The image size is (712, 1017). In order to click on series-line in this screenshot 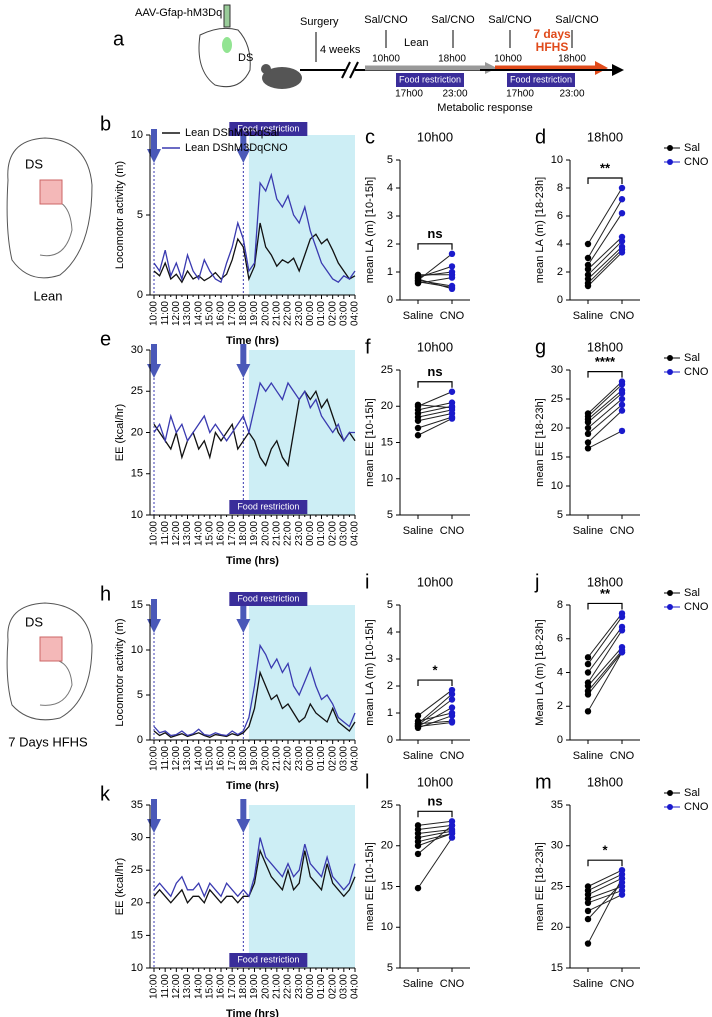, I will do `click(254, 876)`.